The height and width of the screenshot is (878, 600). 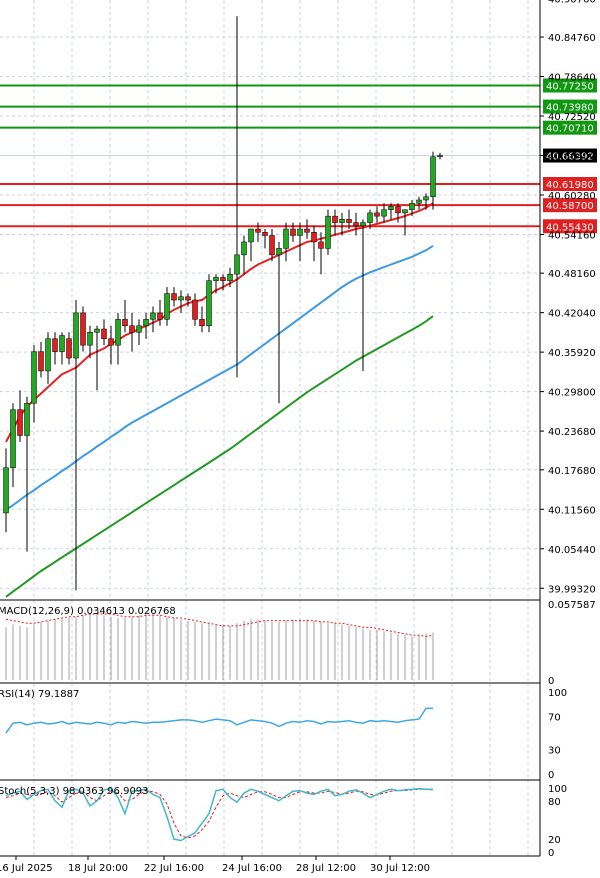 I want to click on time-axis-label: 24 Jul 16:00, so click(x=252, y=868).